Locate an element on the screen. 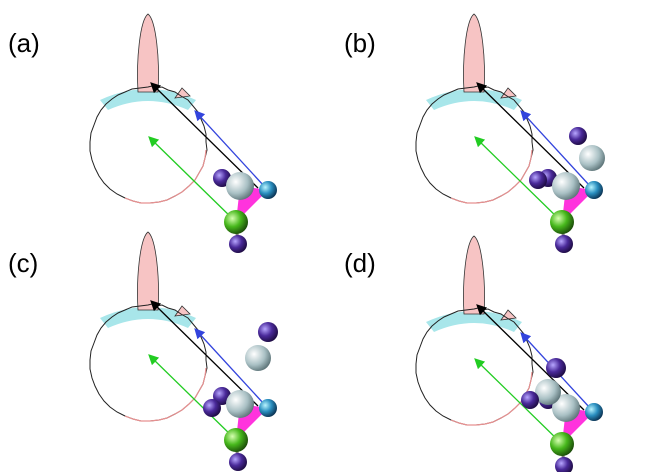 This screenshot has width=648, height=472. panel-label: (c) is located at coordinates (23, 263).